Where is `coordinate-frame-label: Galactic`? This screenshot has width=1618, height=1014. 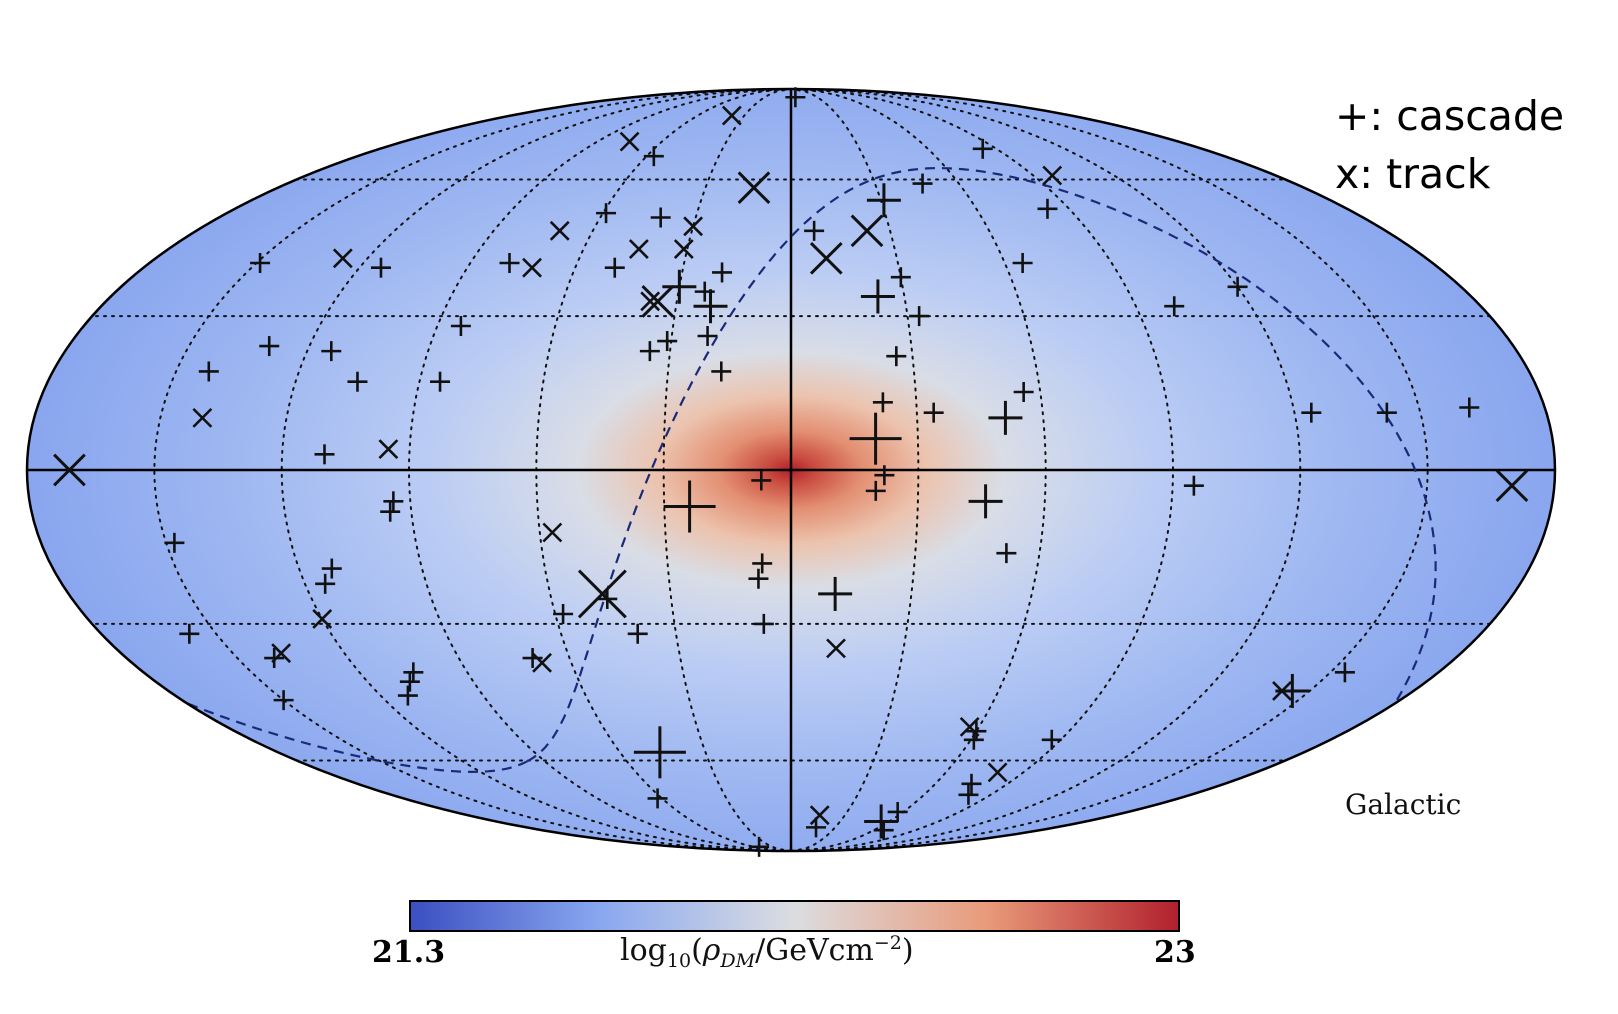 coordinate-frame-label: Galactic is located at coordinates (1403, 804).